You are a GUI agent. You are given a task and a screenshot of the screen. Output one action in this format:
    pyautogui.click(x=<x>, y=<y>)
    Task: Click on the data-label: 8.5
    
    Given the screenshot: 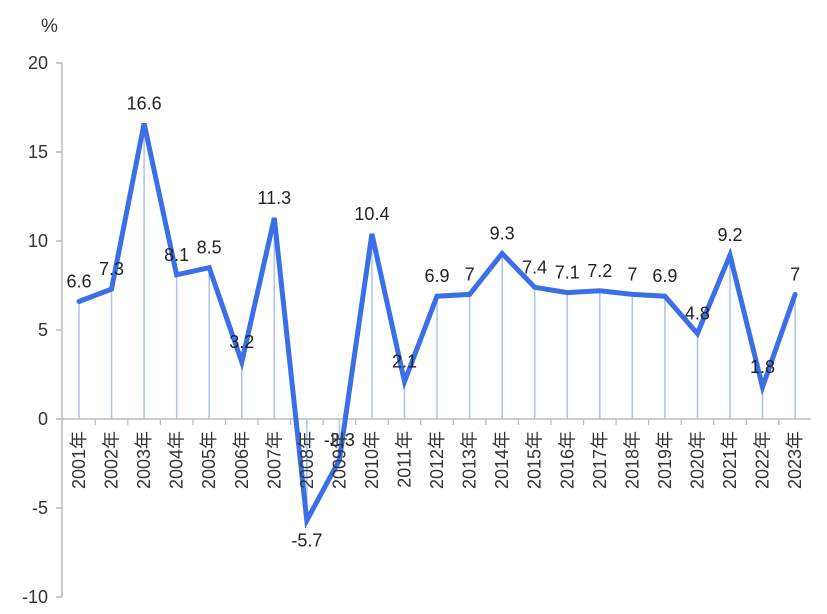 What is the action you would take?
    pyautogui.click(x=209, y=248)
    